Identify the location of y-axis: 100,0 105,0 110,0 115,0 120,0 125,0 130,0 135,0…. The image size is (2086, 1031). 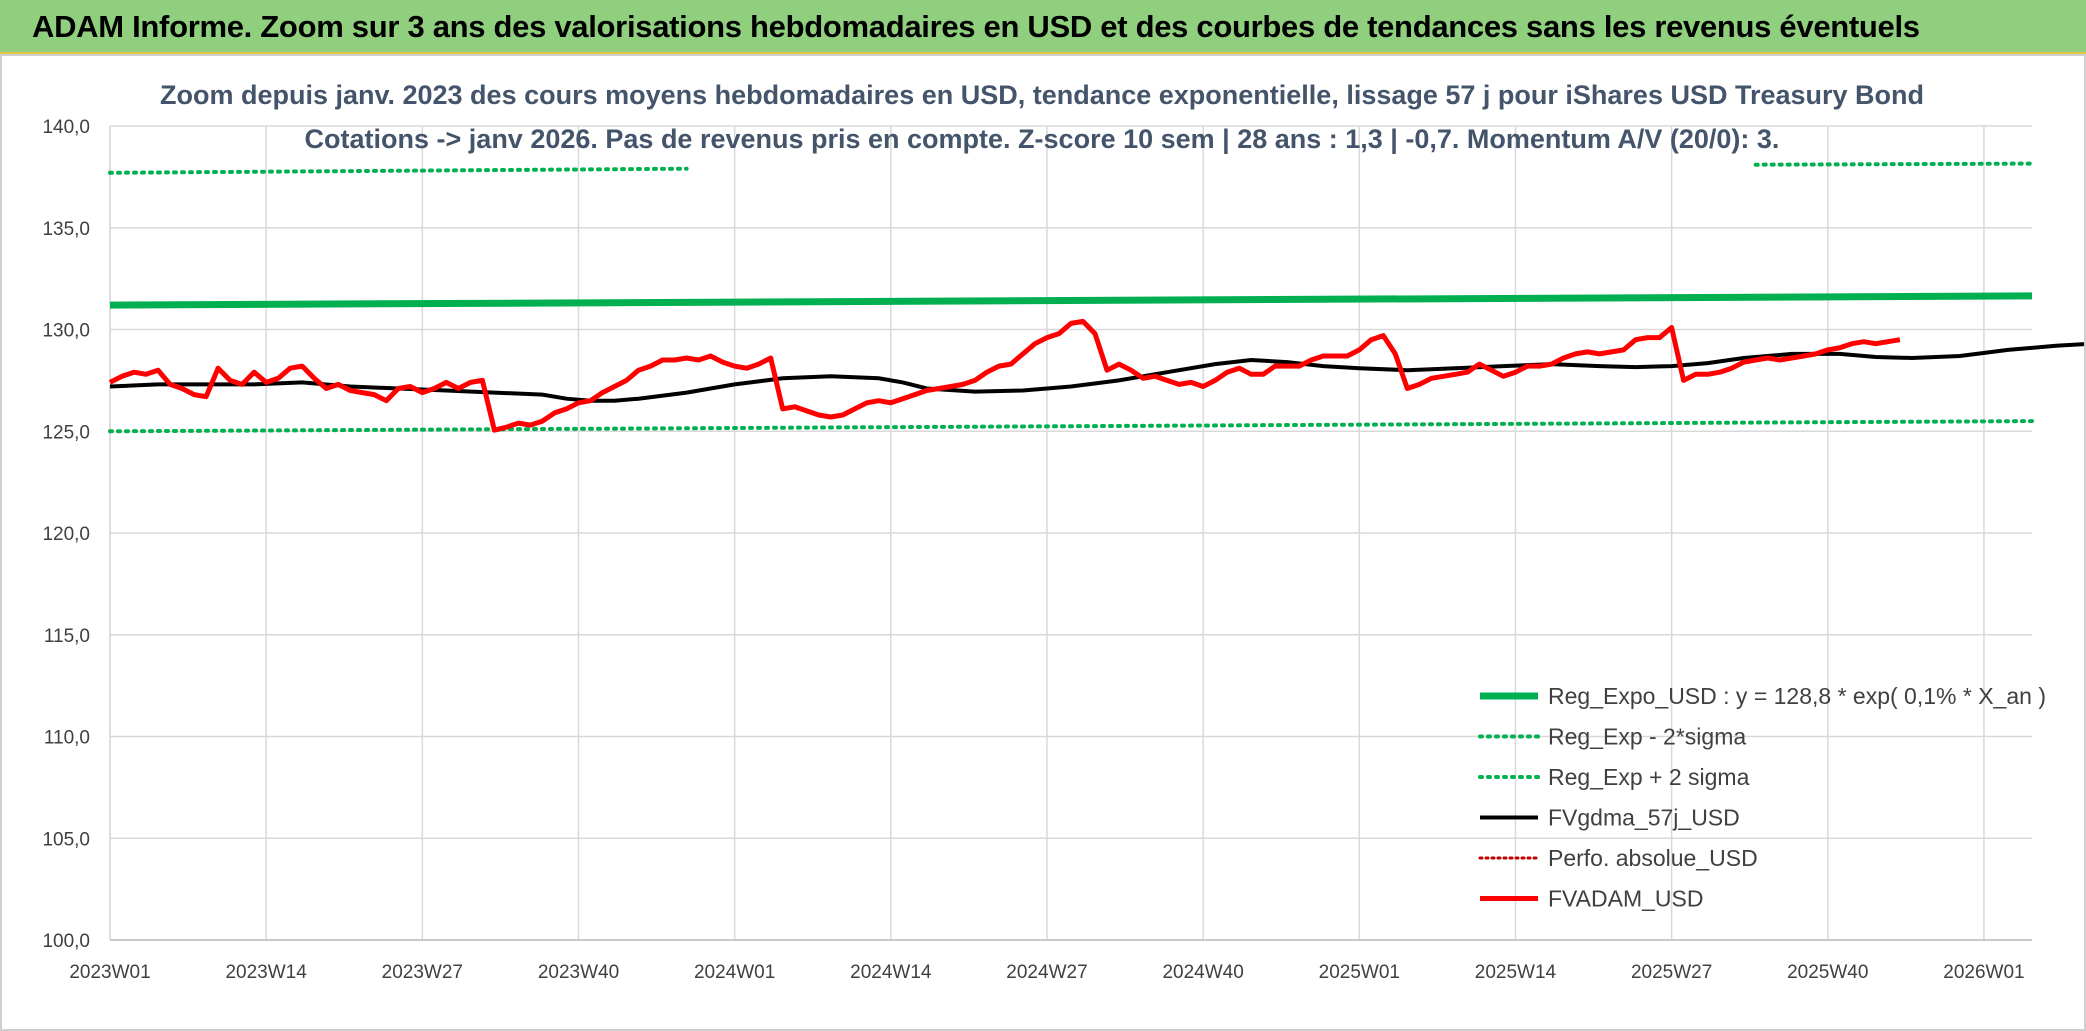
(66, 534).